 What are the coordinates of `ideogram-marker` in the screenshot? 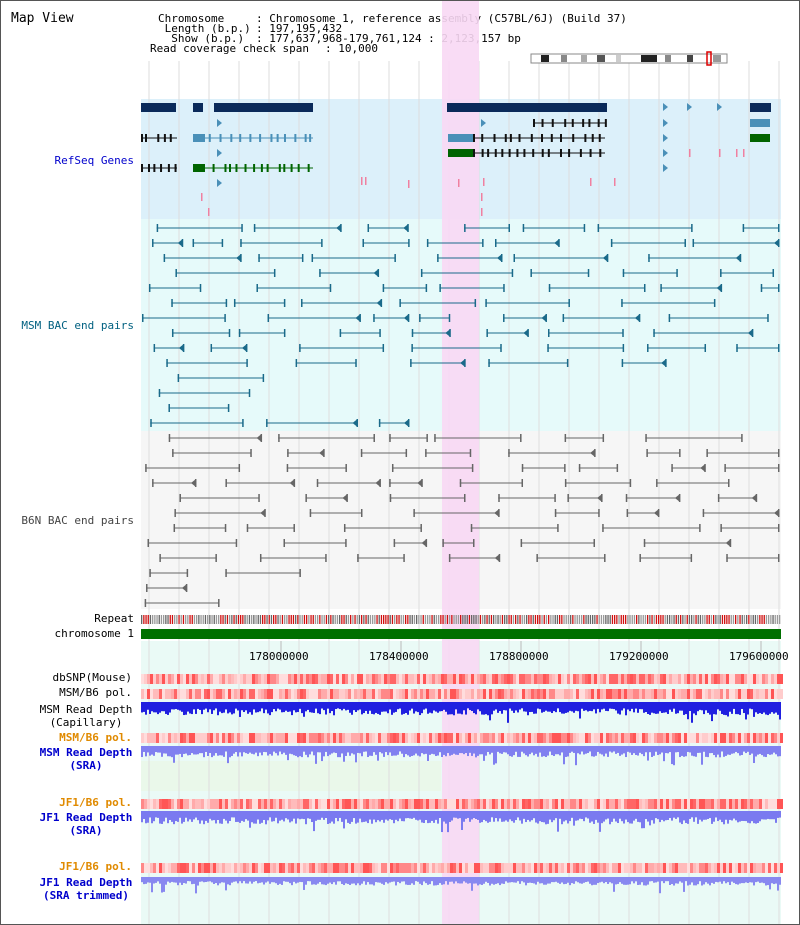 It's located at (709, 58).